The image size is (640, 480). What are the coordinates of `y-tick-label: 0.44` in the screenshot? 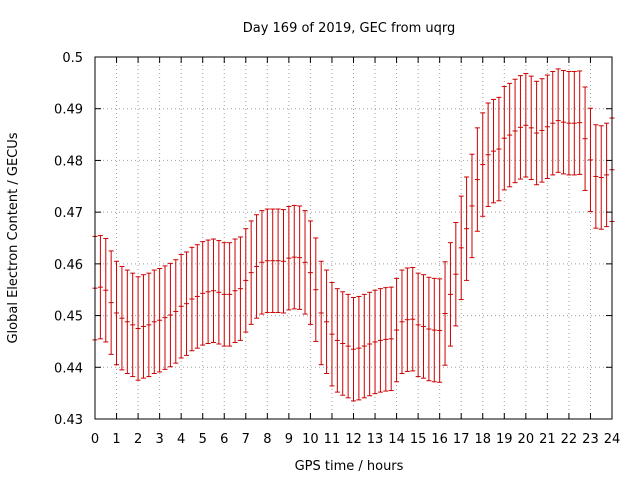 It's located at (68, 368).